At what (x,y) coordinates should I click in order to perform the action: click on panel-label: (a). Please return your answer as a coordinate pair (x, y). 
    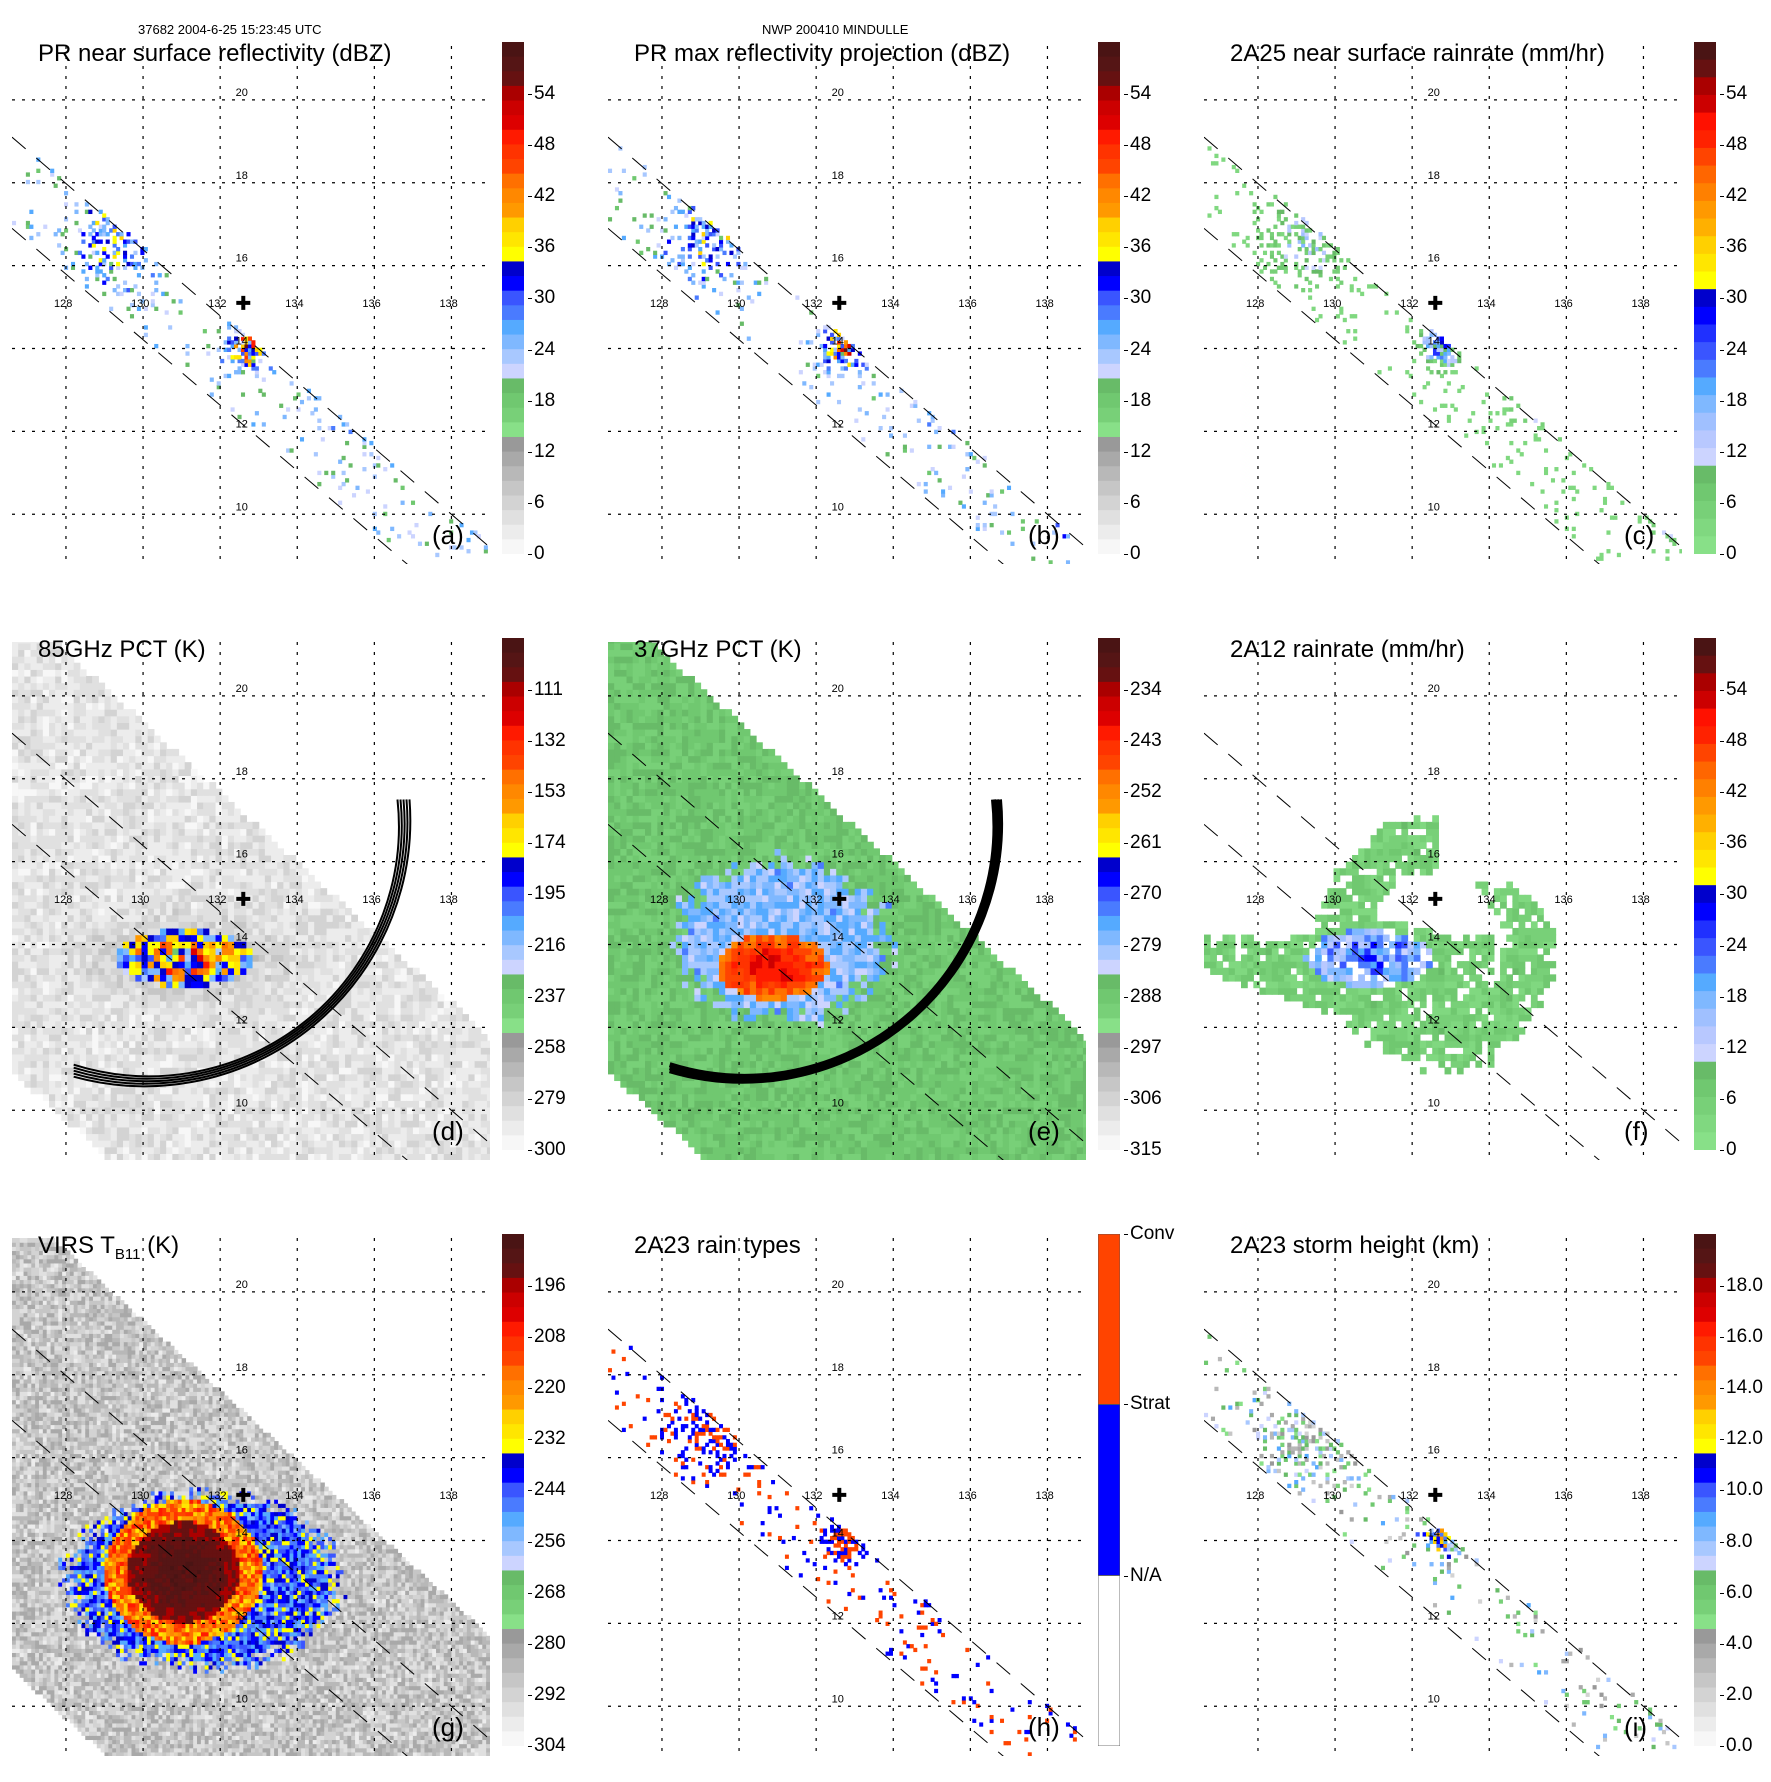
    Looking at the image, I should click on (448, 535).